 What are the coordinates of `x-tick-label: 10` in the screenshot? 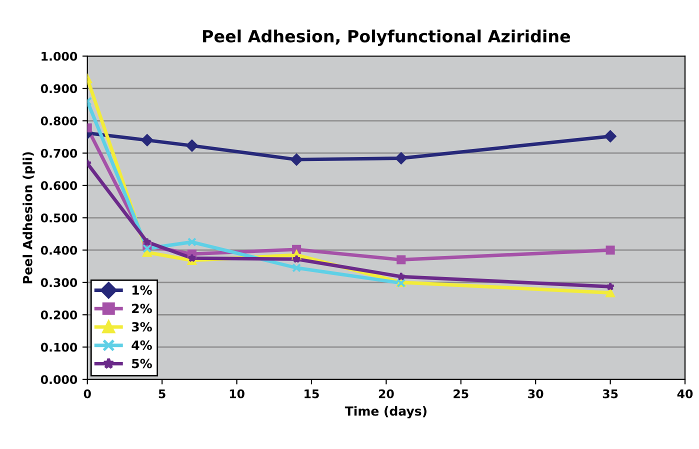 It's located at (237, 393).